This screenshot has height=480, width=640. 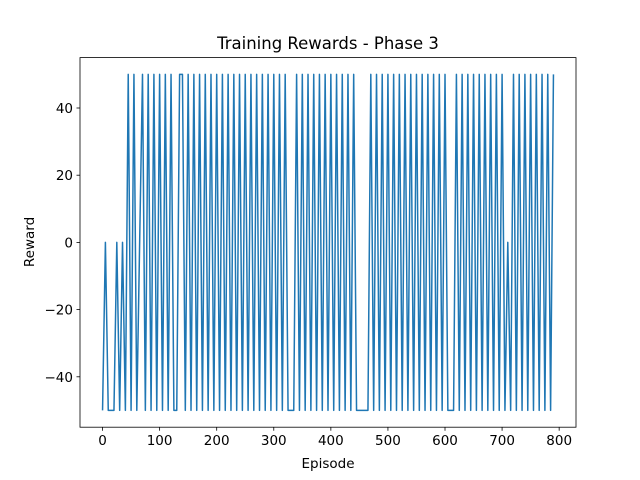 I want to click on y-tick-label: 40, so click(x=64, y=109).